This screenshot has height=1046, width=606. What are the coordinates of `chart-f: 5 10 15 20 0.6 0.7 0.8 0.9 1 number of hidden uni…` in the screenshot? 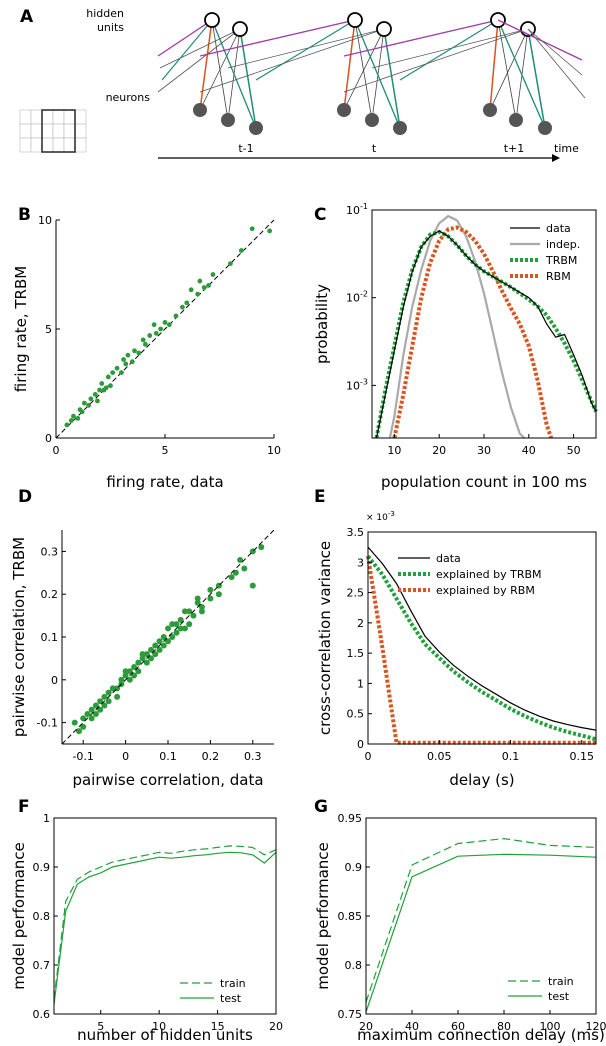 It's located at (146, 928).